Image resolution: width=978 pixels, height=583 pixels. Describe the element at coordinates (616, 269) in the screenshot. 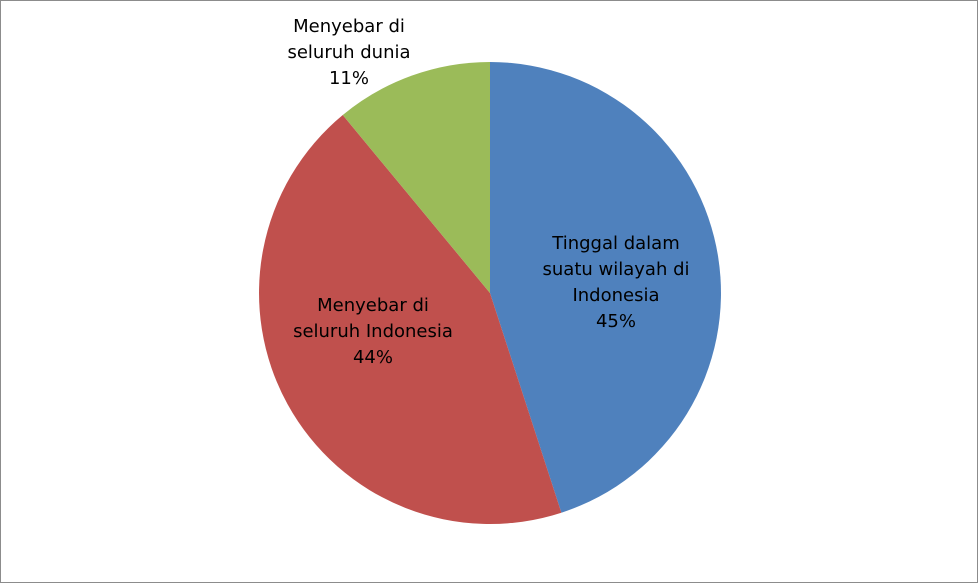

I see `slice-category-label: suatu wilayah di` at that location.